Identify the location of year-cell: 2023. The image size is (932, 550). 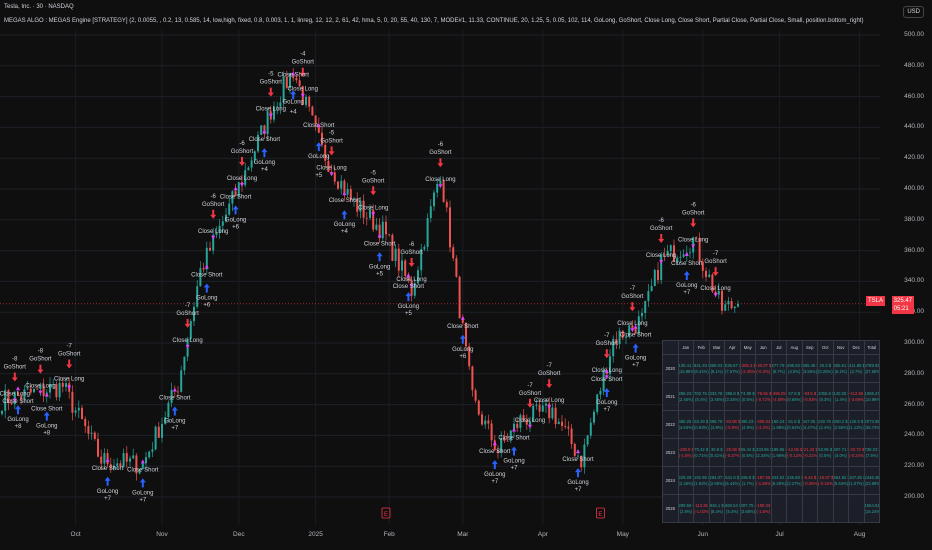
(670, 452).